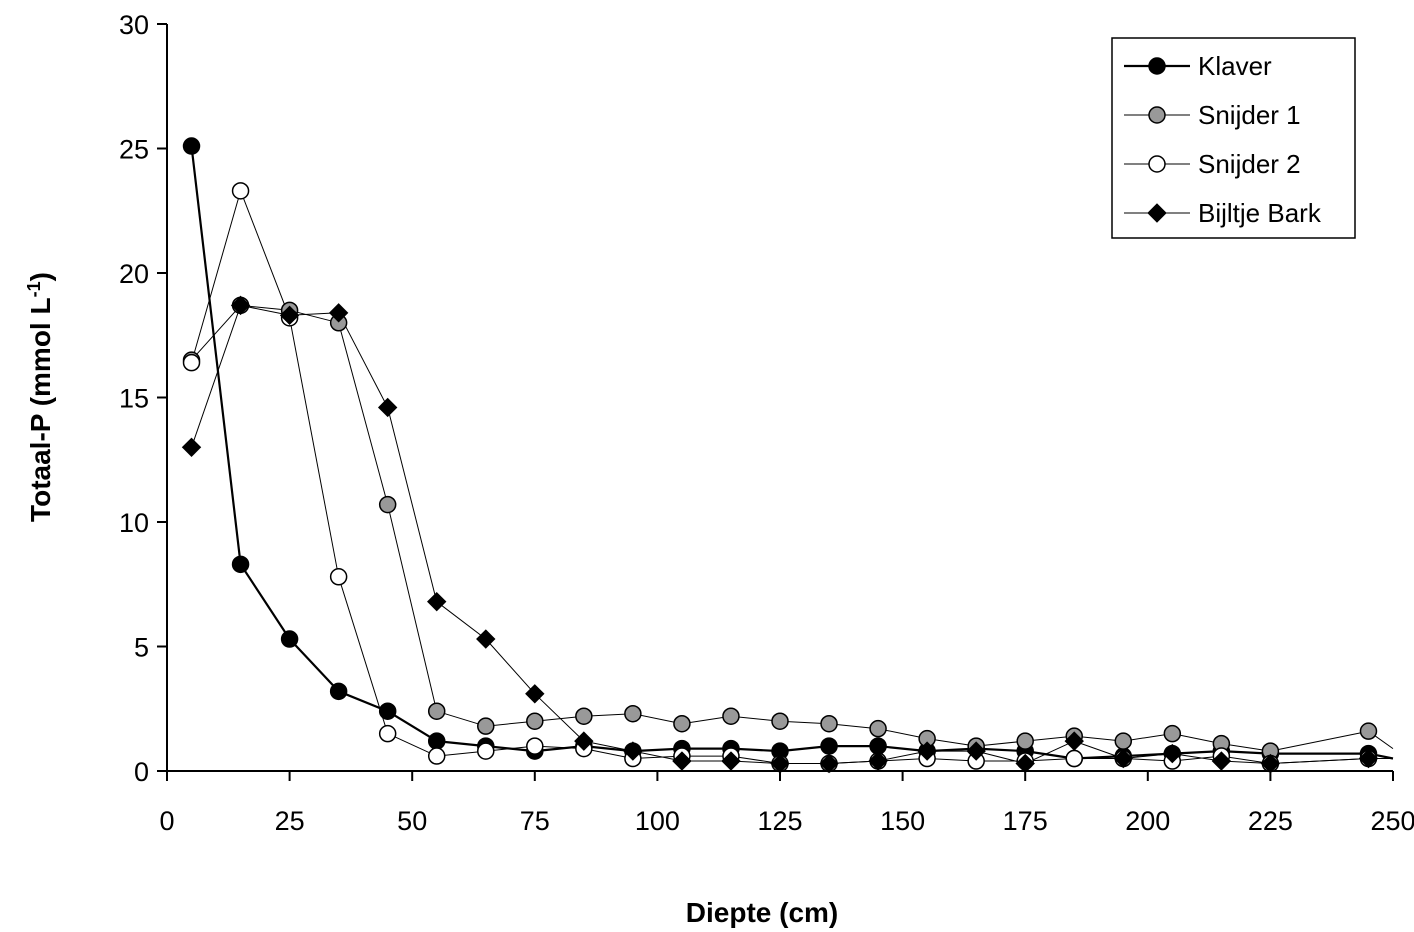  What do you see at coordinates (412, 821) in the screenshot?
I see `x-tick-label: 50` at bounding box center [412, 821].